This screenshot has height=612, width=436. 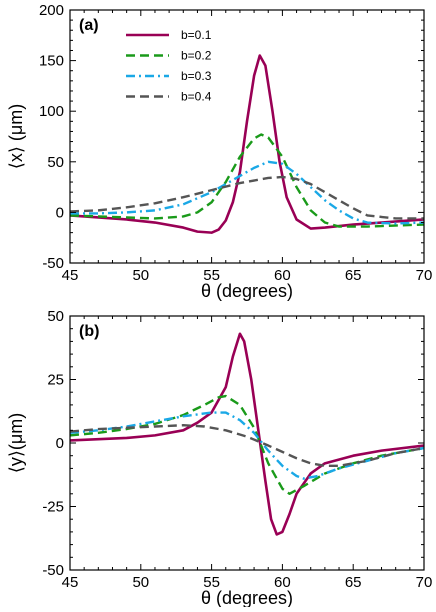 What do you see at coordinates (51, 111) in the screenshot?
I see `y-tick-label: 100` at bounding box center [51, 111].